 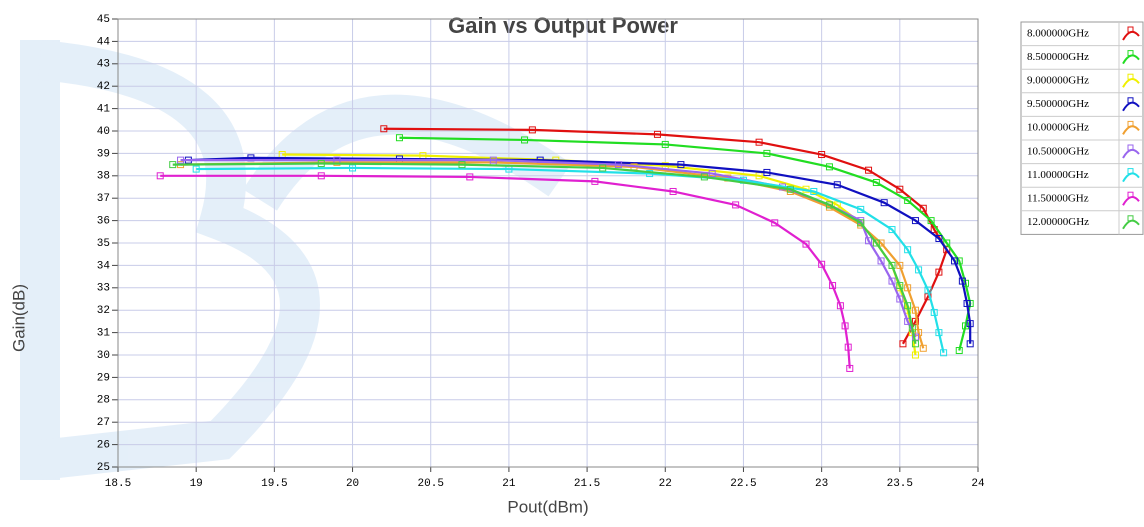 What do you see at coordinates (103, 423) in the screenshot?
I see `y-tick-label: 27` at bounding box center [103, 423].